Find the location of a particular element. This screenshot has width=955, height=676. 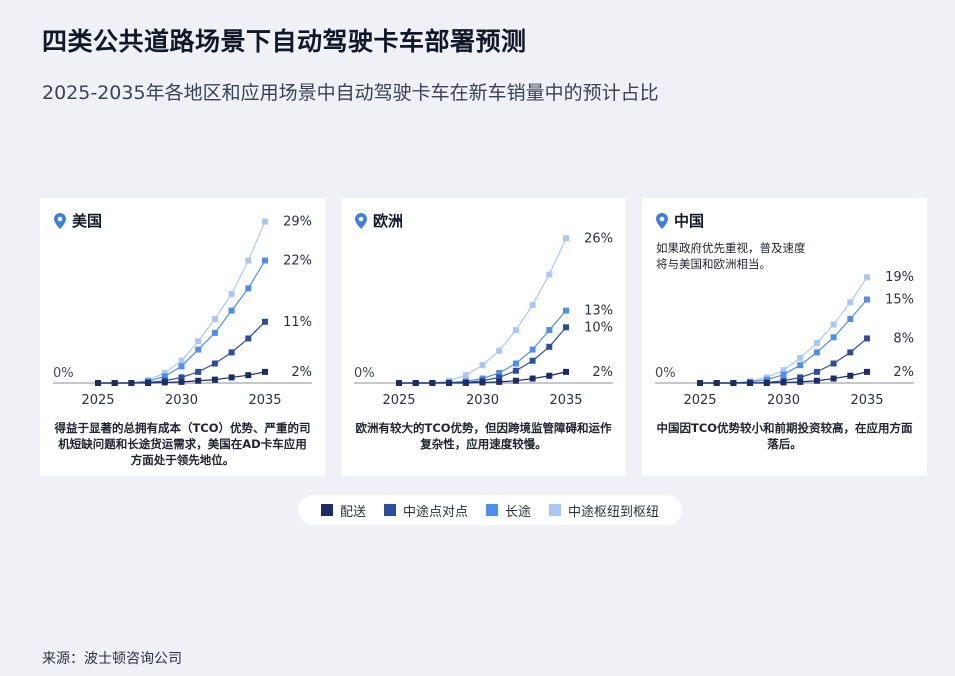

end-value-label: 29% is located at coordinates (297, 222).